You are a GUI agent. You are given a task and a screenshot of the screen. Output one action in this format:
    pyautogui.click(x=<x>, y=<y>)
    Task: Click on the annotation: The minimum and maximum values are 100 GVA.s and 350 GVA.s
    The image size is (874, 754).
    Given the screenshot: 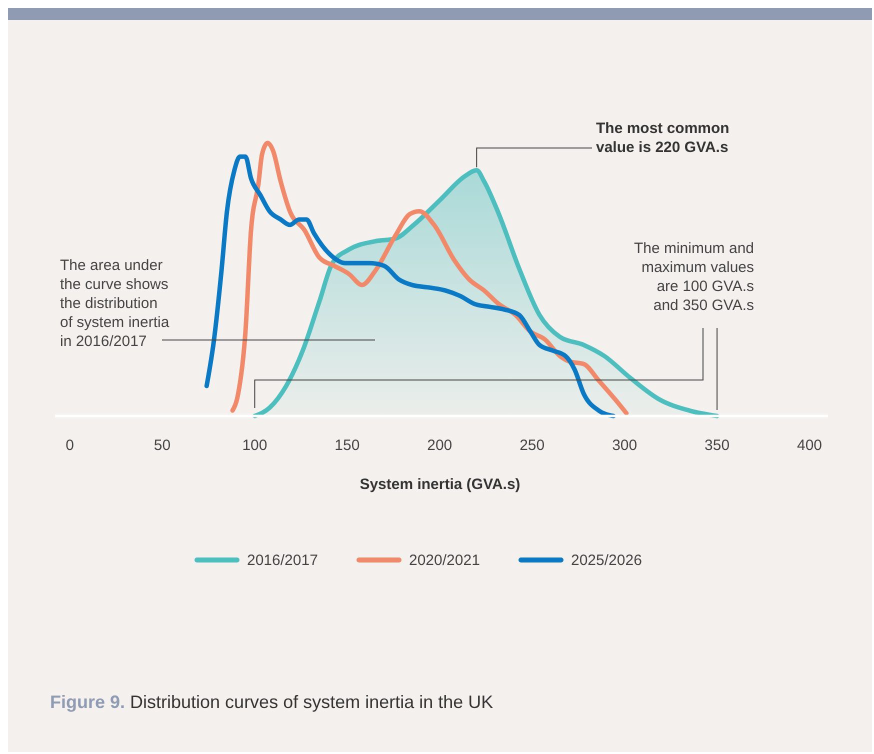 What is the action you would take?
    pyautogui.click(x=694, y=277)
    